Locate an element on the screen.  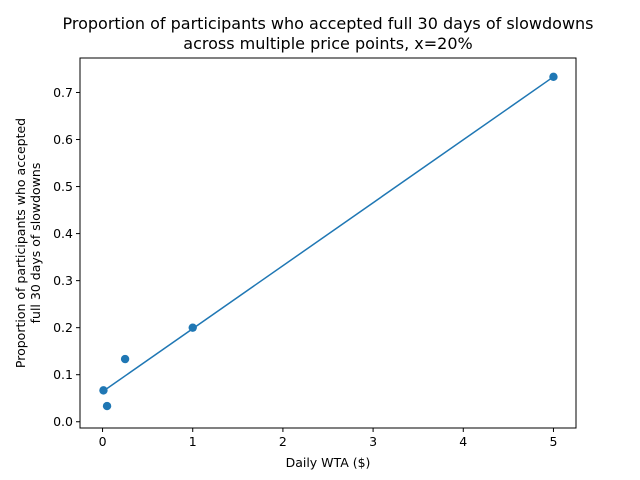
y-axis-label-line2: full 30 days of slowdowns is located at coordinates (35, 243).